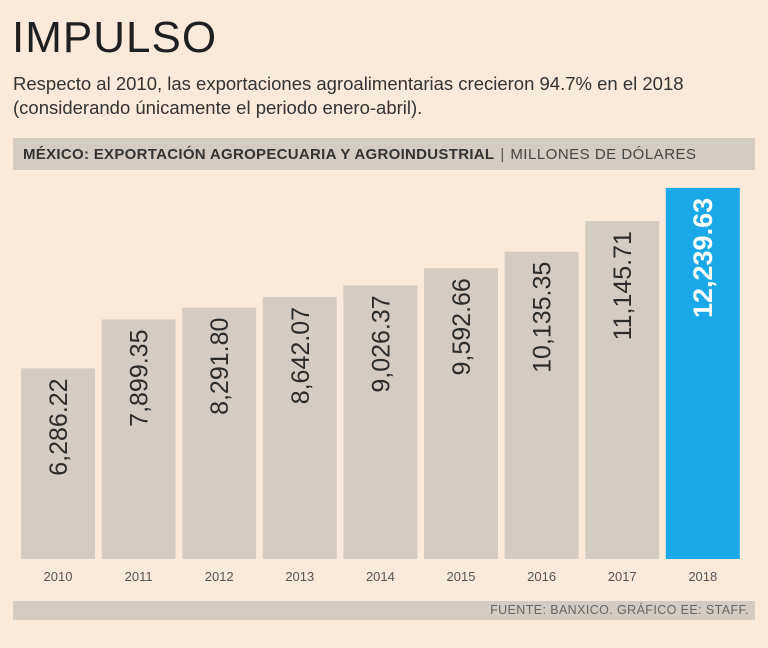  I want to click on bar-2010, so click(58, 463).